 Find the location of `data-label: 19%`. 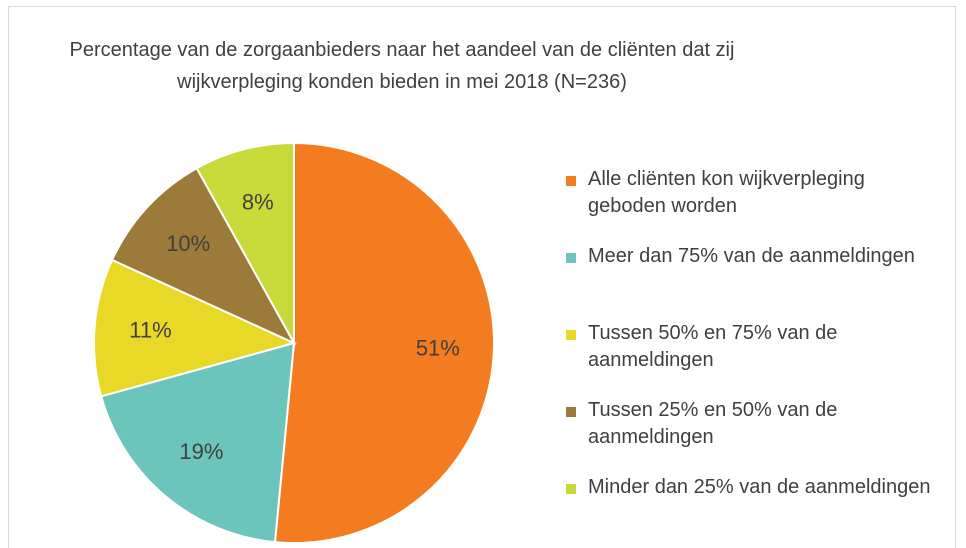

data-label: 19% is located at coordinates (201, 451).